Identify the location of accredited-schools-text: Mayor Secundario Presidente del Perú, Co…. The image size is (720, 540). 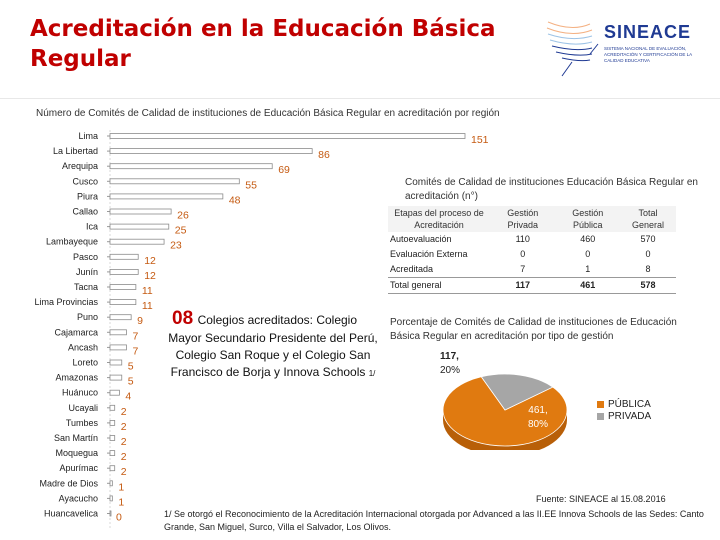
(273, 355).